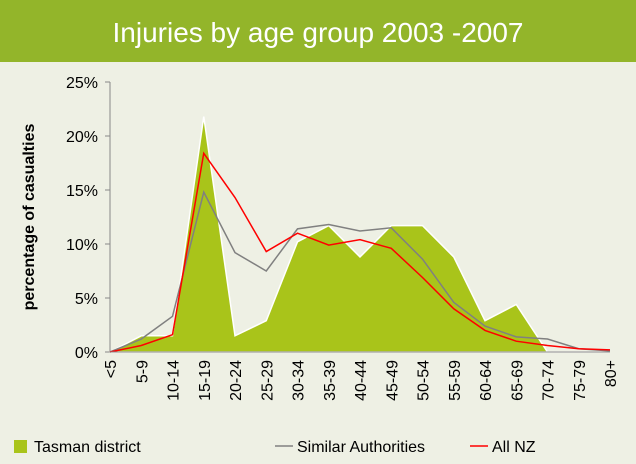  I want to click on x-tick-label: 50-54, so click(424, 380).